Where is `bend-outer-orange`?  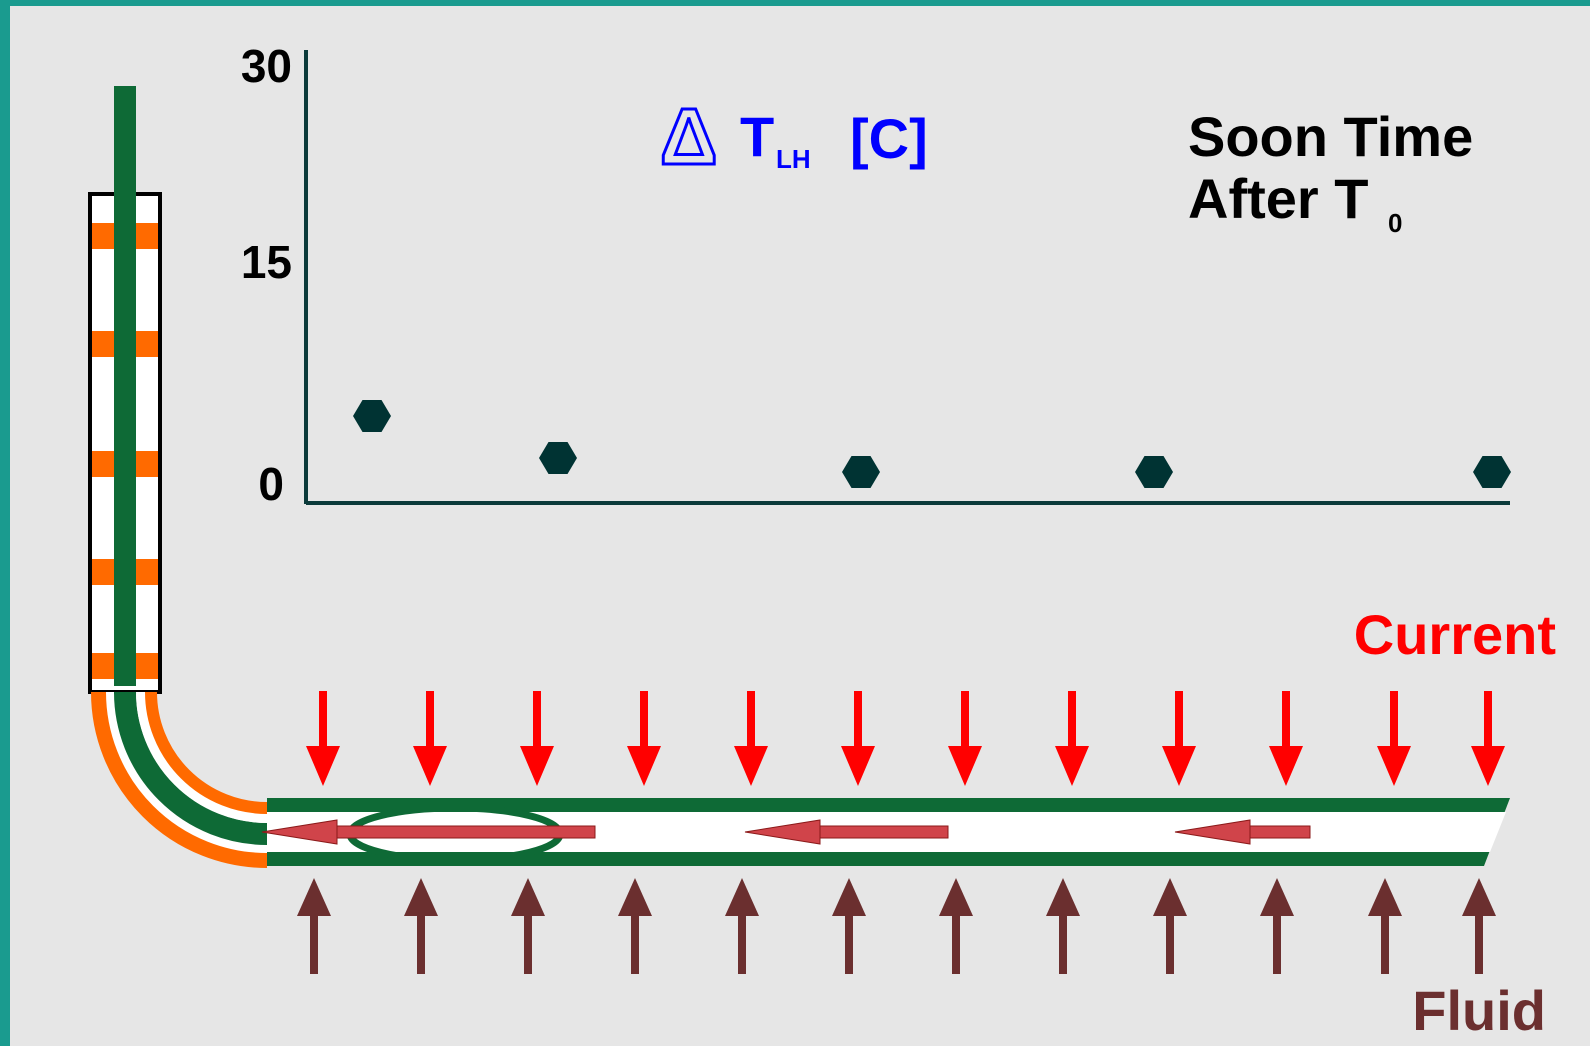 bend-outer-orange is located at coordinates (179, 779).